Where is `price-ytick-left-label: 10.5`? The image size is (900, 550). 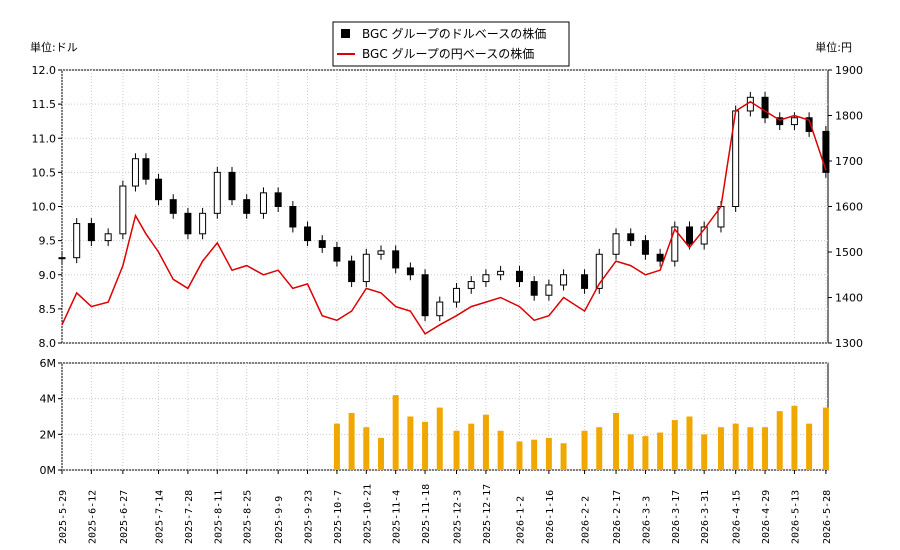 price-ytick-left-label: 10.5 is located at coordinates (44, 172).